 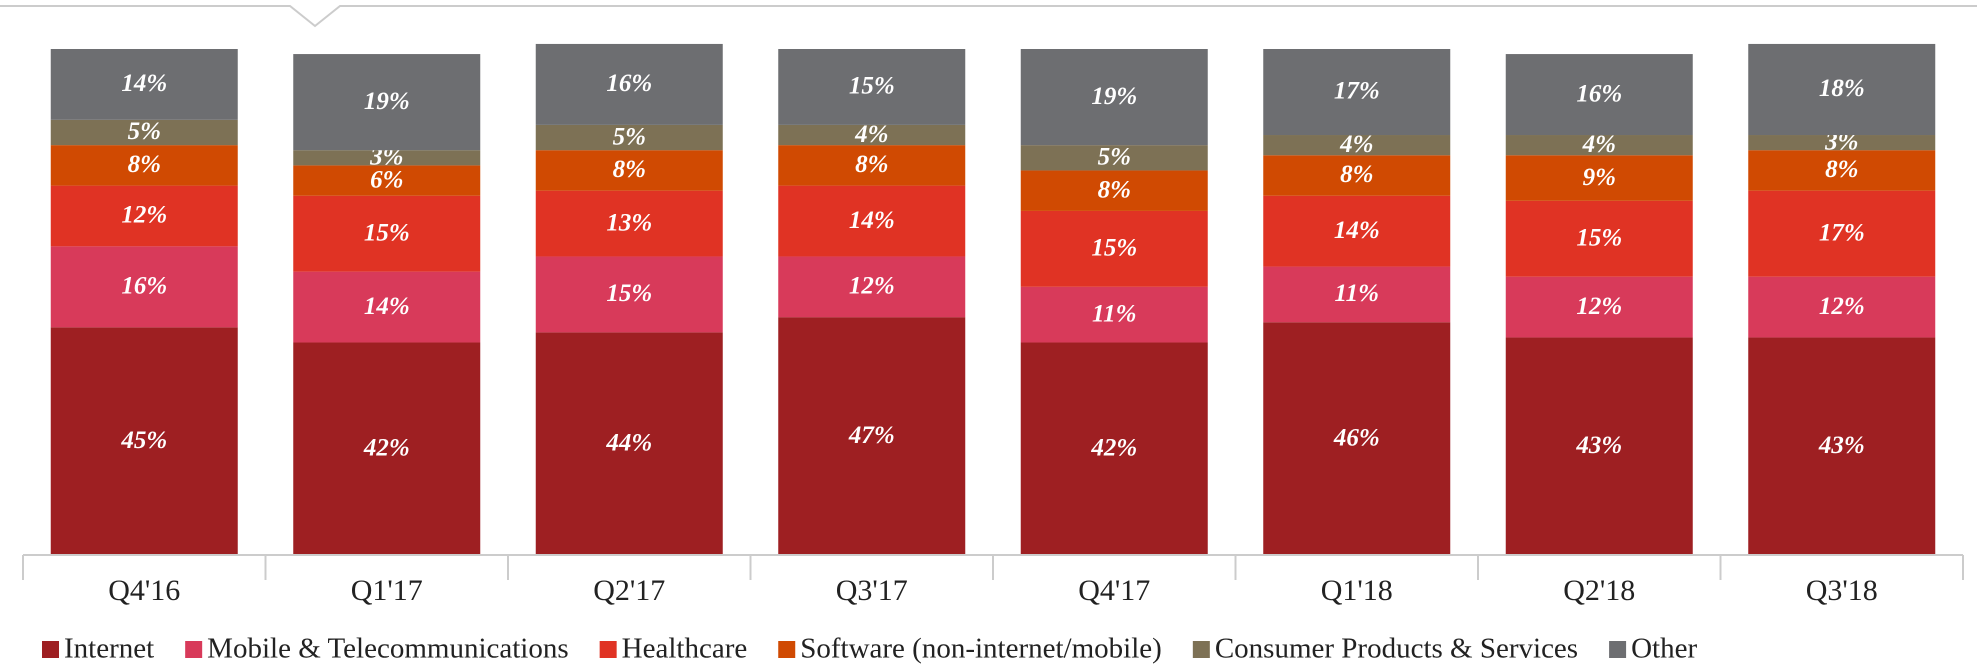 I want to click on data-label: 18%, so click(x=1842, y=88).